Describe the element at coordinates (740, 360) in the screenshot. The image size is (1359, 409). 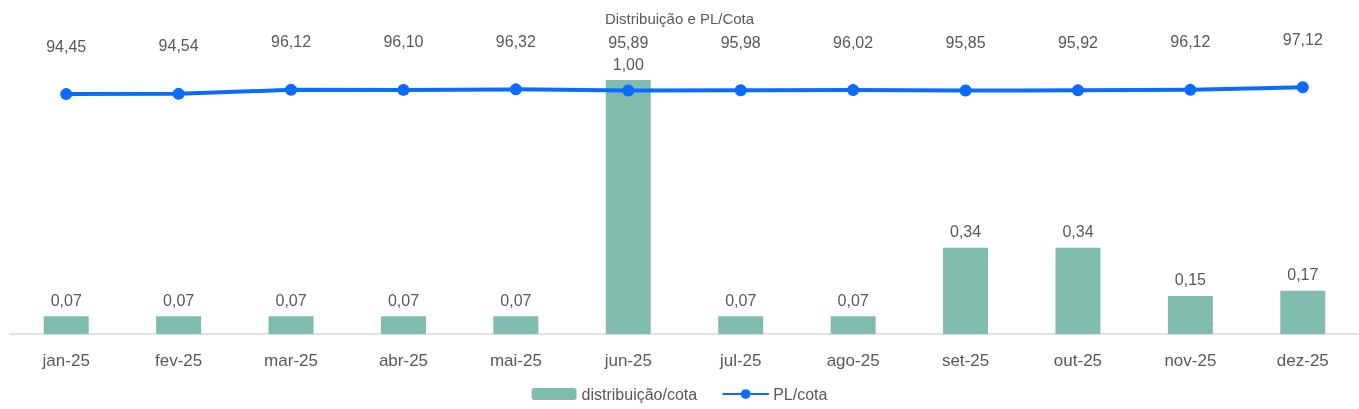
I see `x-tick-label: jul-25` at that location.